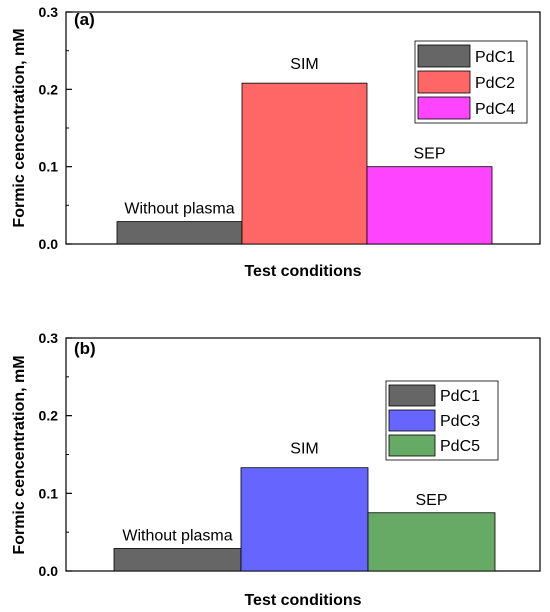  What do you see at coordinates (19, 454) in the screenshot?
I see `y-axis-label-b: Formic cencentration, mM` at bounding box center [19, 454].